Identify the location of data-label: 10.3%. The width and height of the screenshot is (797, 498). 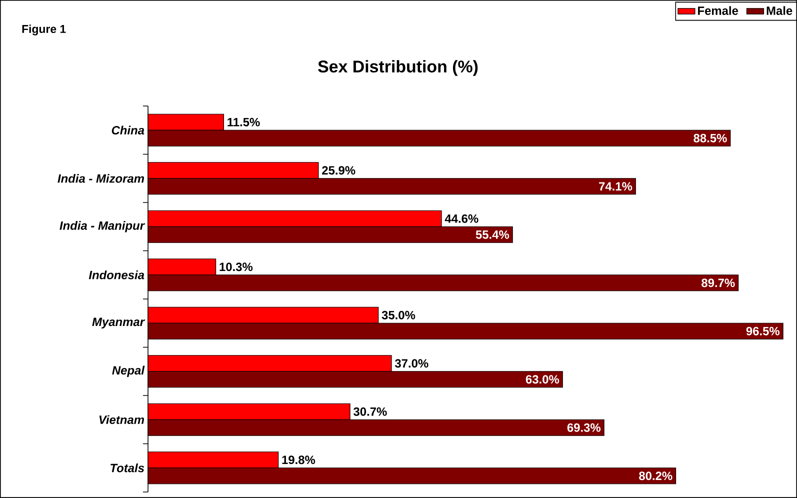
(236, 267).